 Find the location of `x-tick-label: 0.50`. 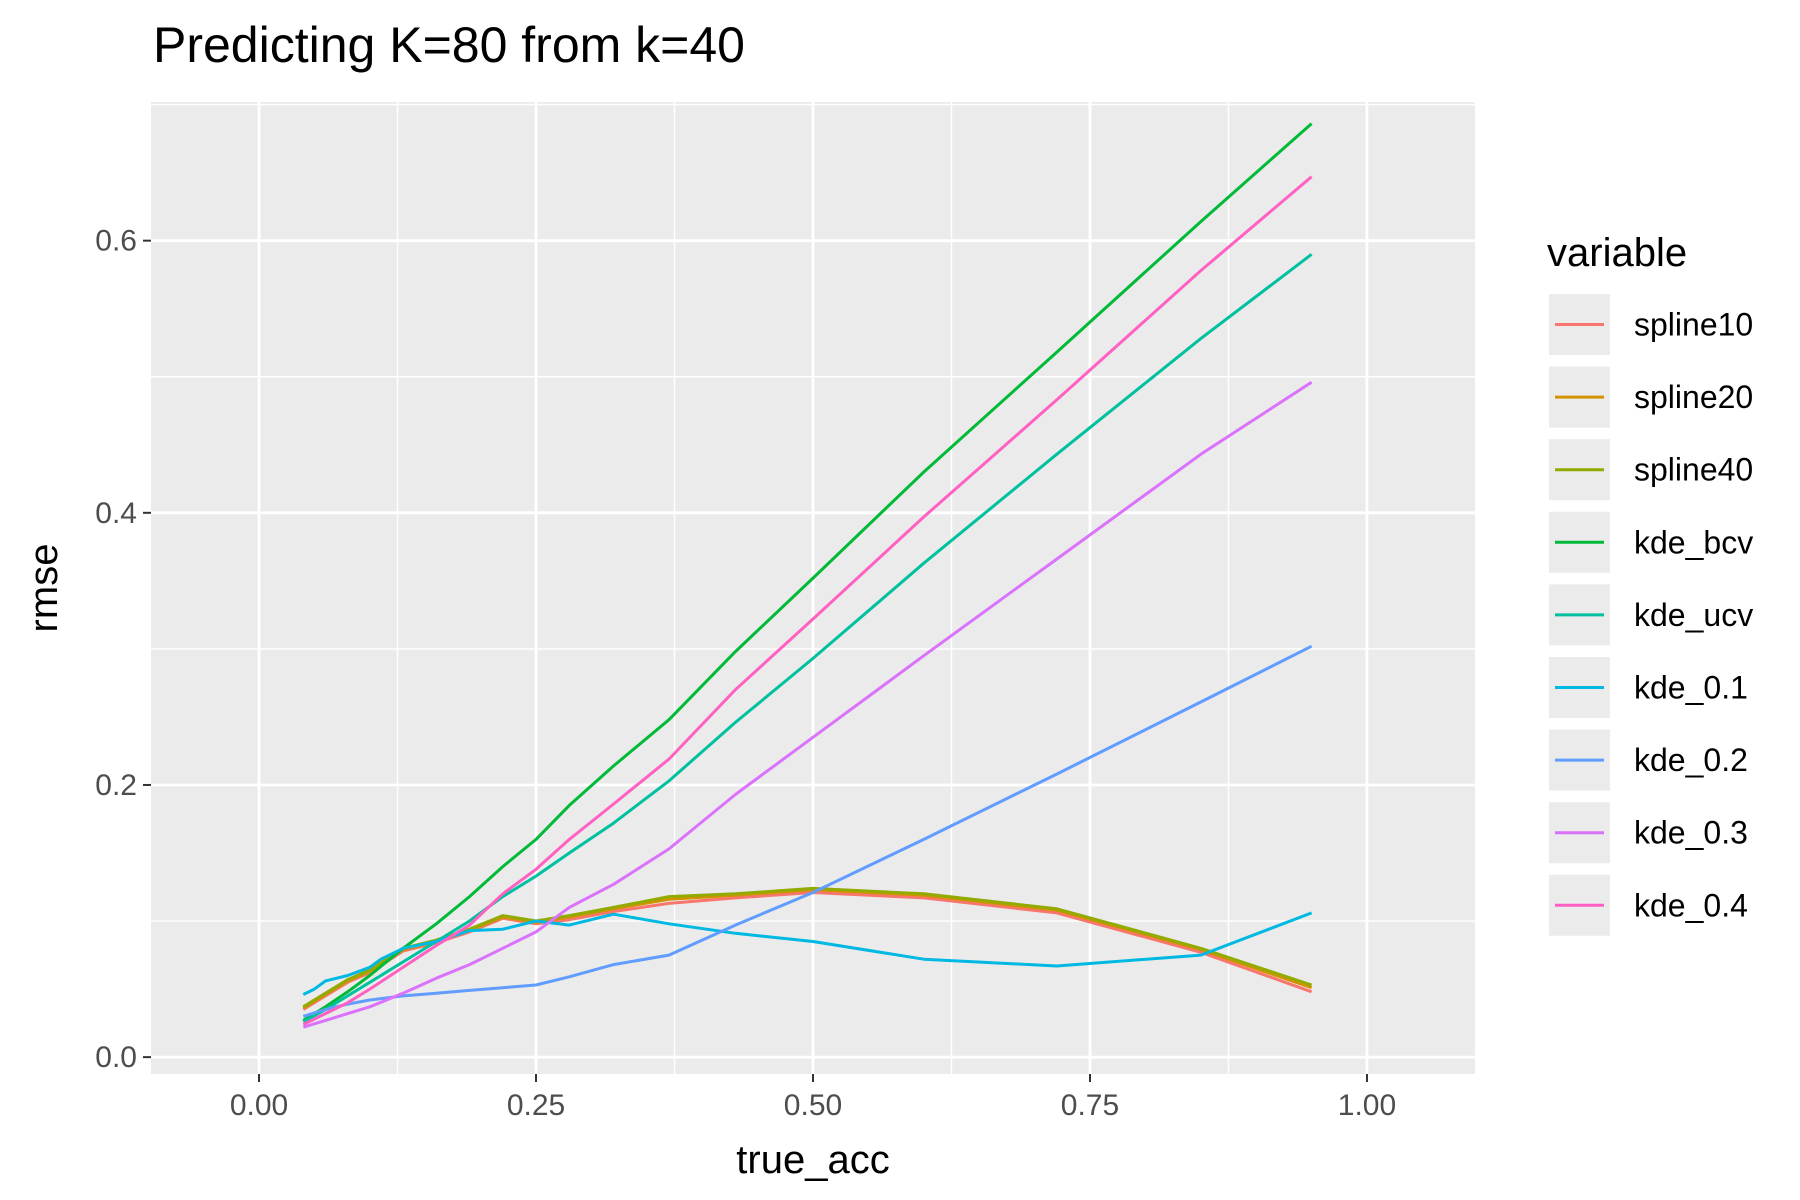

x-tick-label: 0.50 is located at coordinates (813, 1105).